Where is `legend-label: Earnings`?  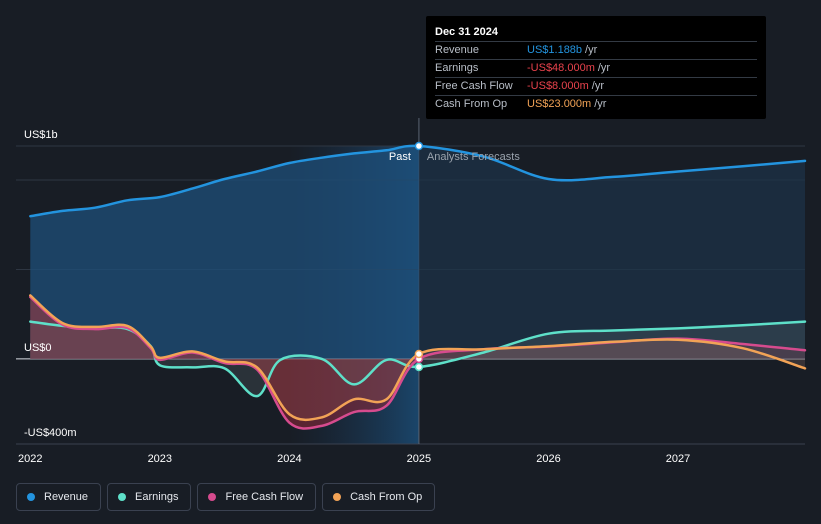 legend-label: Earnings is located at coordinates (157, 497).